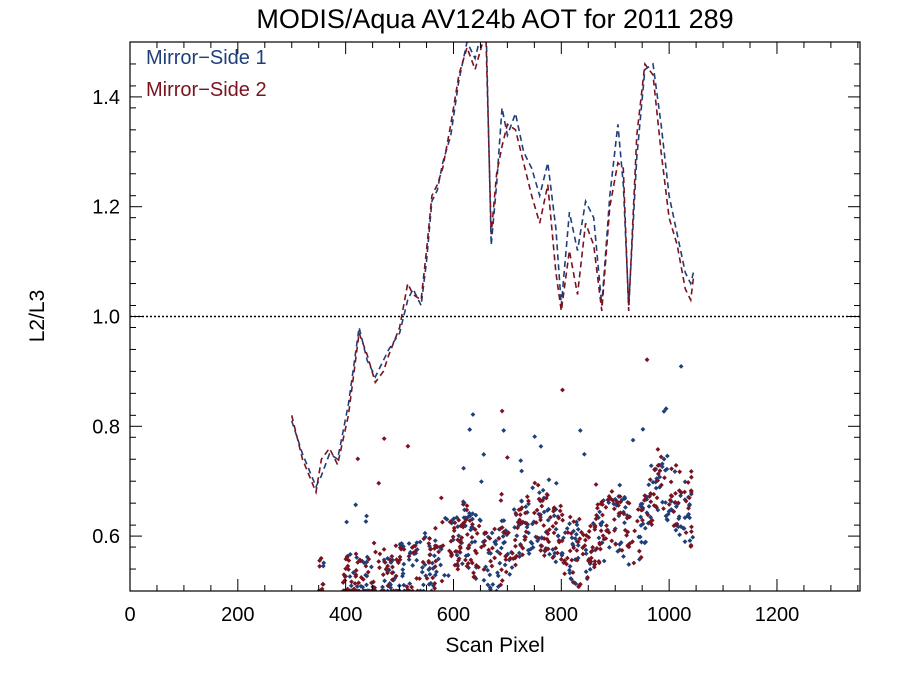 The height and width of the screenshot is (675, 900). Describe the element at coordinates (106, 318) in the screenshot. I see `y-tick-label: 1.0` at that location.